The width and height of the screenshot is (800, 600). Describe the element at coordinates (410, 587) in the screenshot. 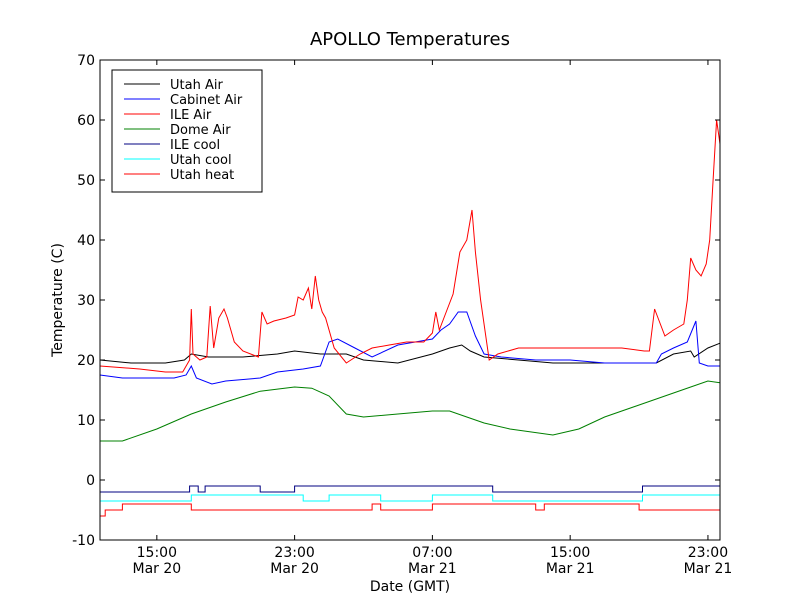

I see `x-axis-label: Date (GMT)` at that location.